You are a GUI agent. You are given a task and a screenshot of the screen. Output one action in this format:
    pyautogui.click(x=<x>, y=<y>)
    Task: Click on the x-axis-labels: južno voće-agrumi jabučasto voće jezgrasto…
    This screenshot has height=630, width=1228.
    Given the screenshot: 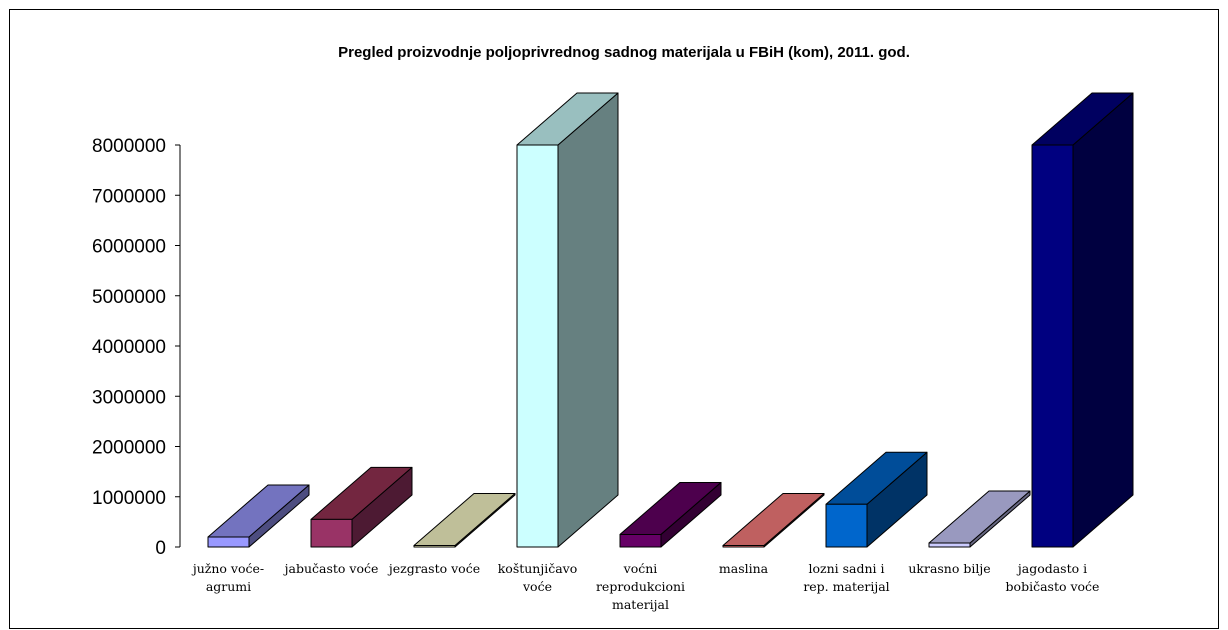 What is the action you would take?
    pyautogui.click(x=645, y=586)
    